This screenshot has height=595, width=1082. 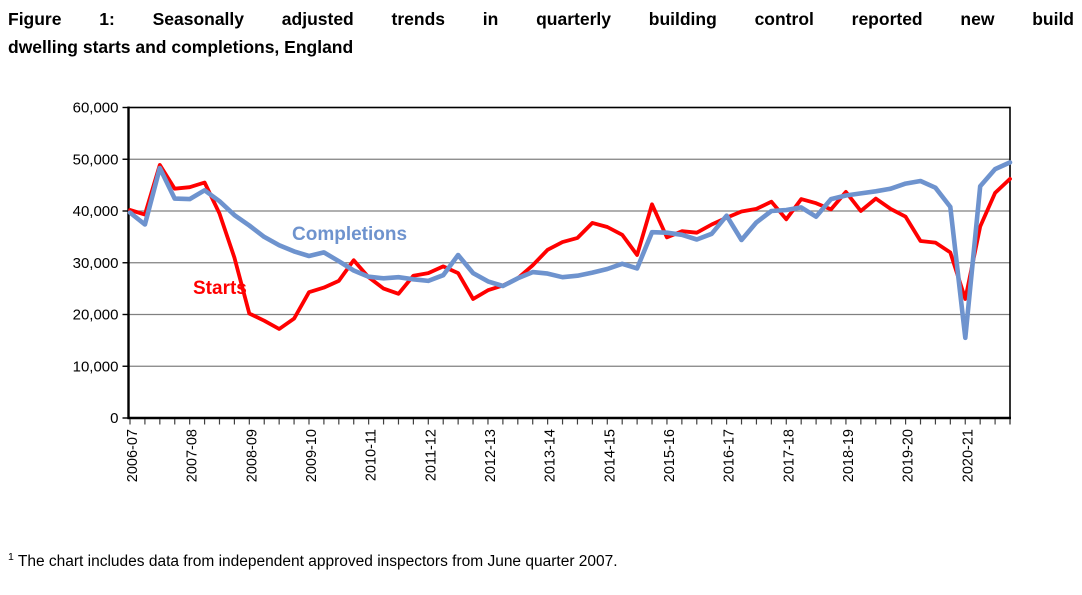 I want to click on x-year-label: 2007-08, so click(x=193, y=455).